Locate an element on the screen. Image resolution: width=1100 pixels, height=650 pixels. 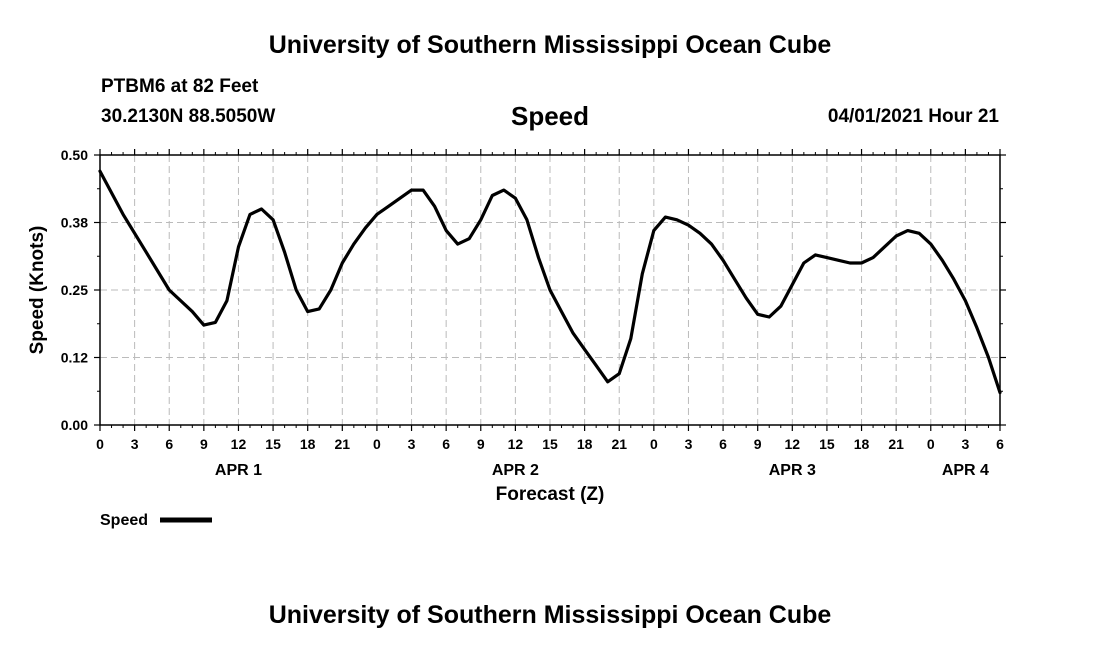
date-label: APR 1 is located at coordinates (238, 470).